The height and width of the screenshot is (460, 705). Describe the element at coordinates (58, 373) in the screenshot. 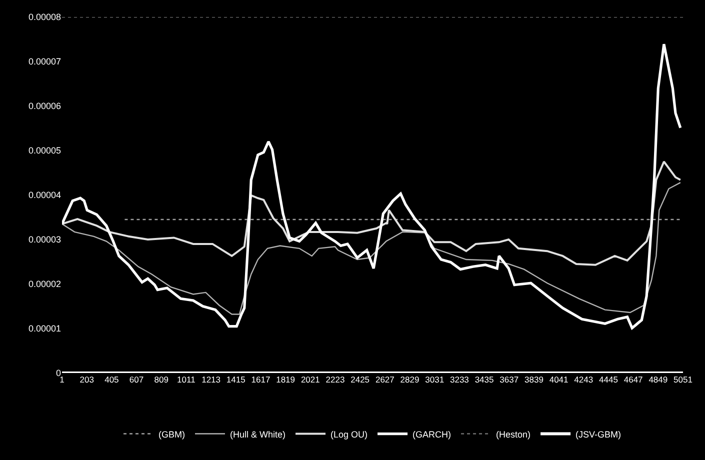

I see `y-tick-label: 0` at that location.